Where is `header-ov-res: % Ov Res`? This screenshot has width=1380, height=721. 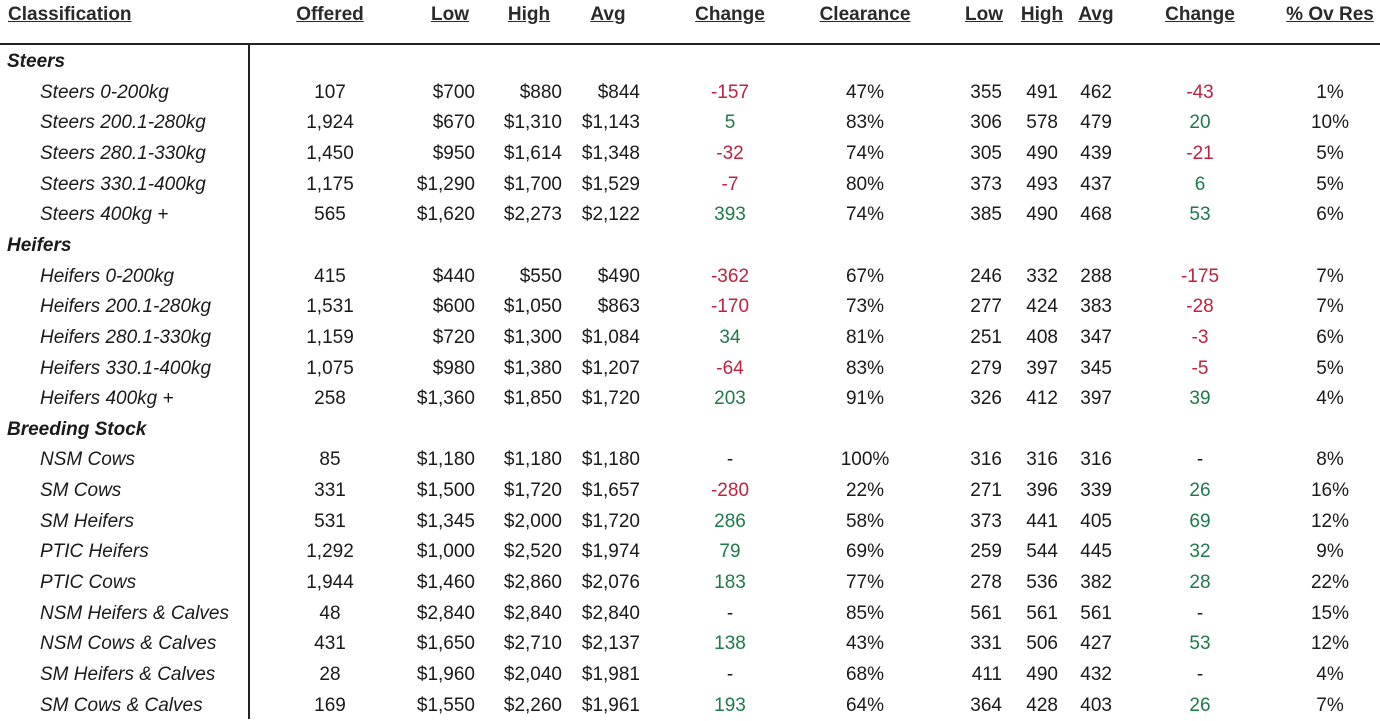 header-ov-res: % Ov Res is located at coordinates (1330, 14).